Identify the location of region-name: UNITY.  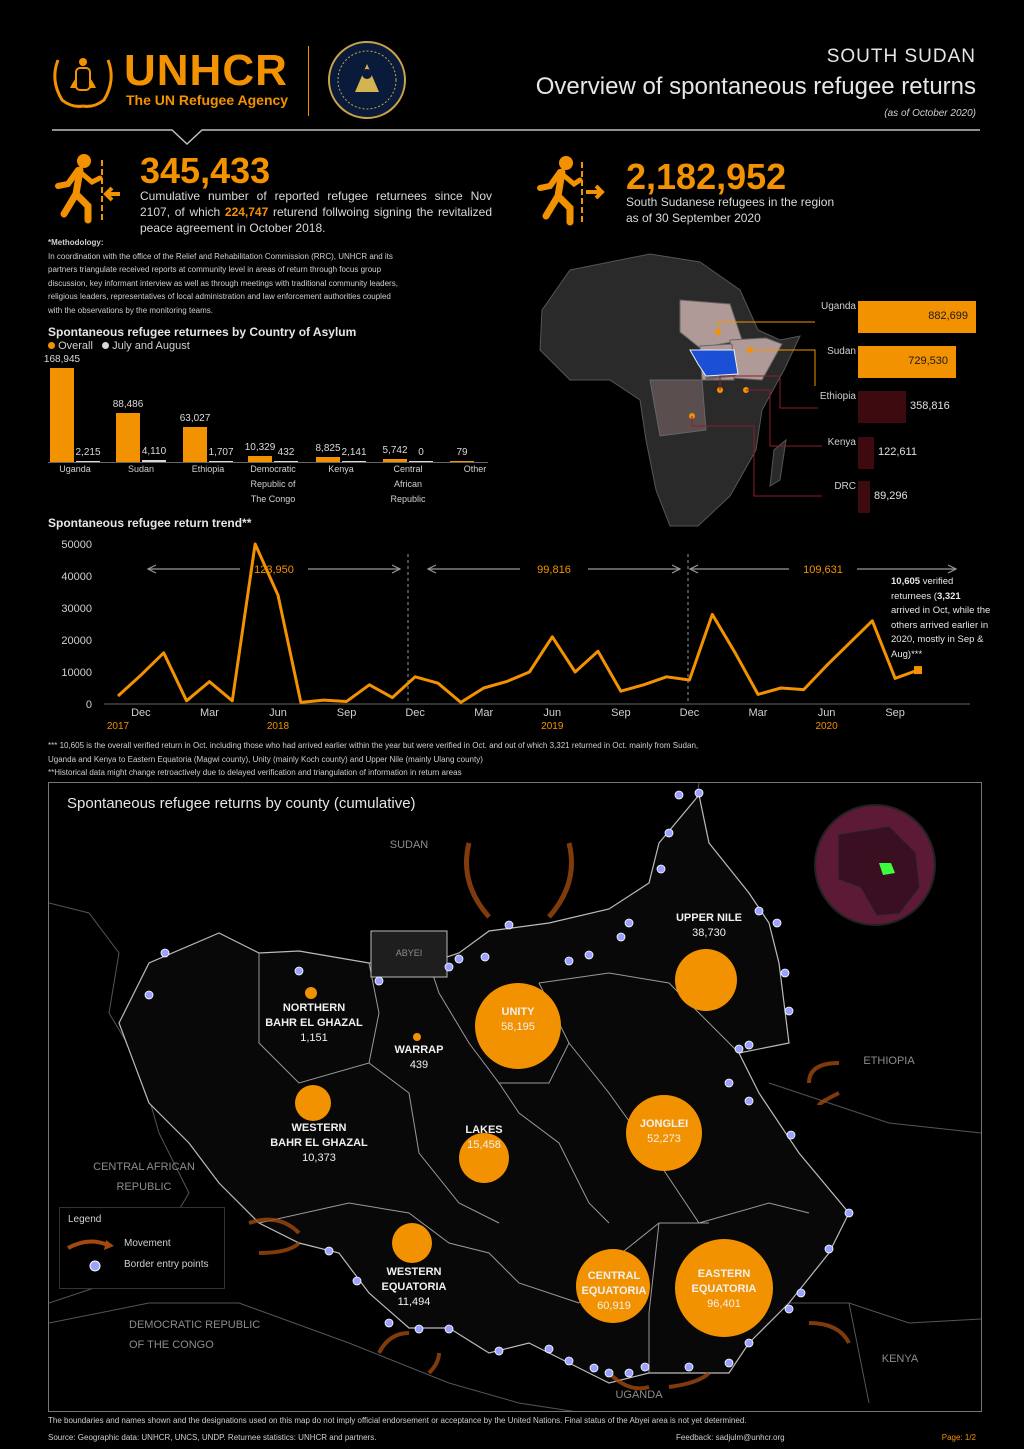
(518, 1012).